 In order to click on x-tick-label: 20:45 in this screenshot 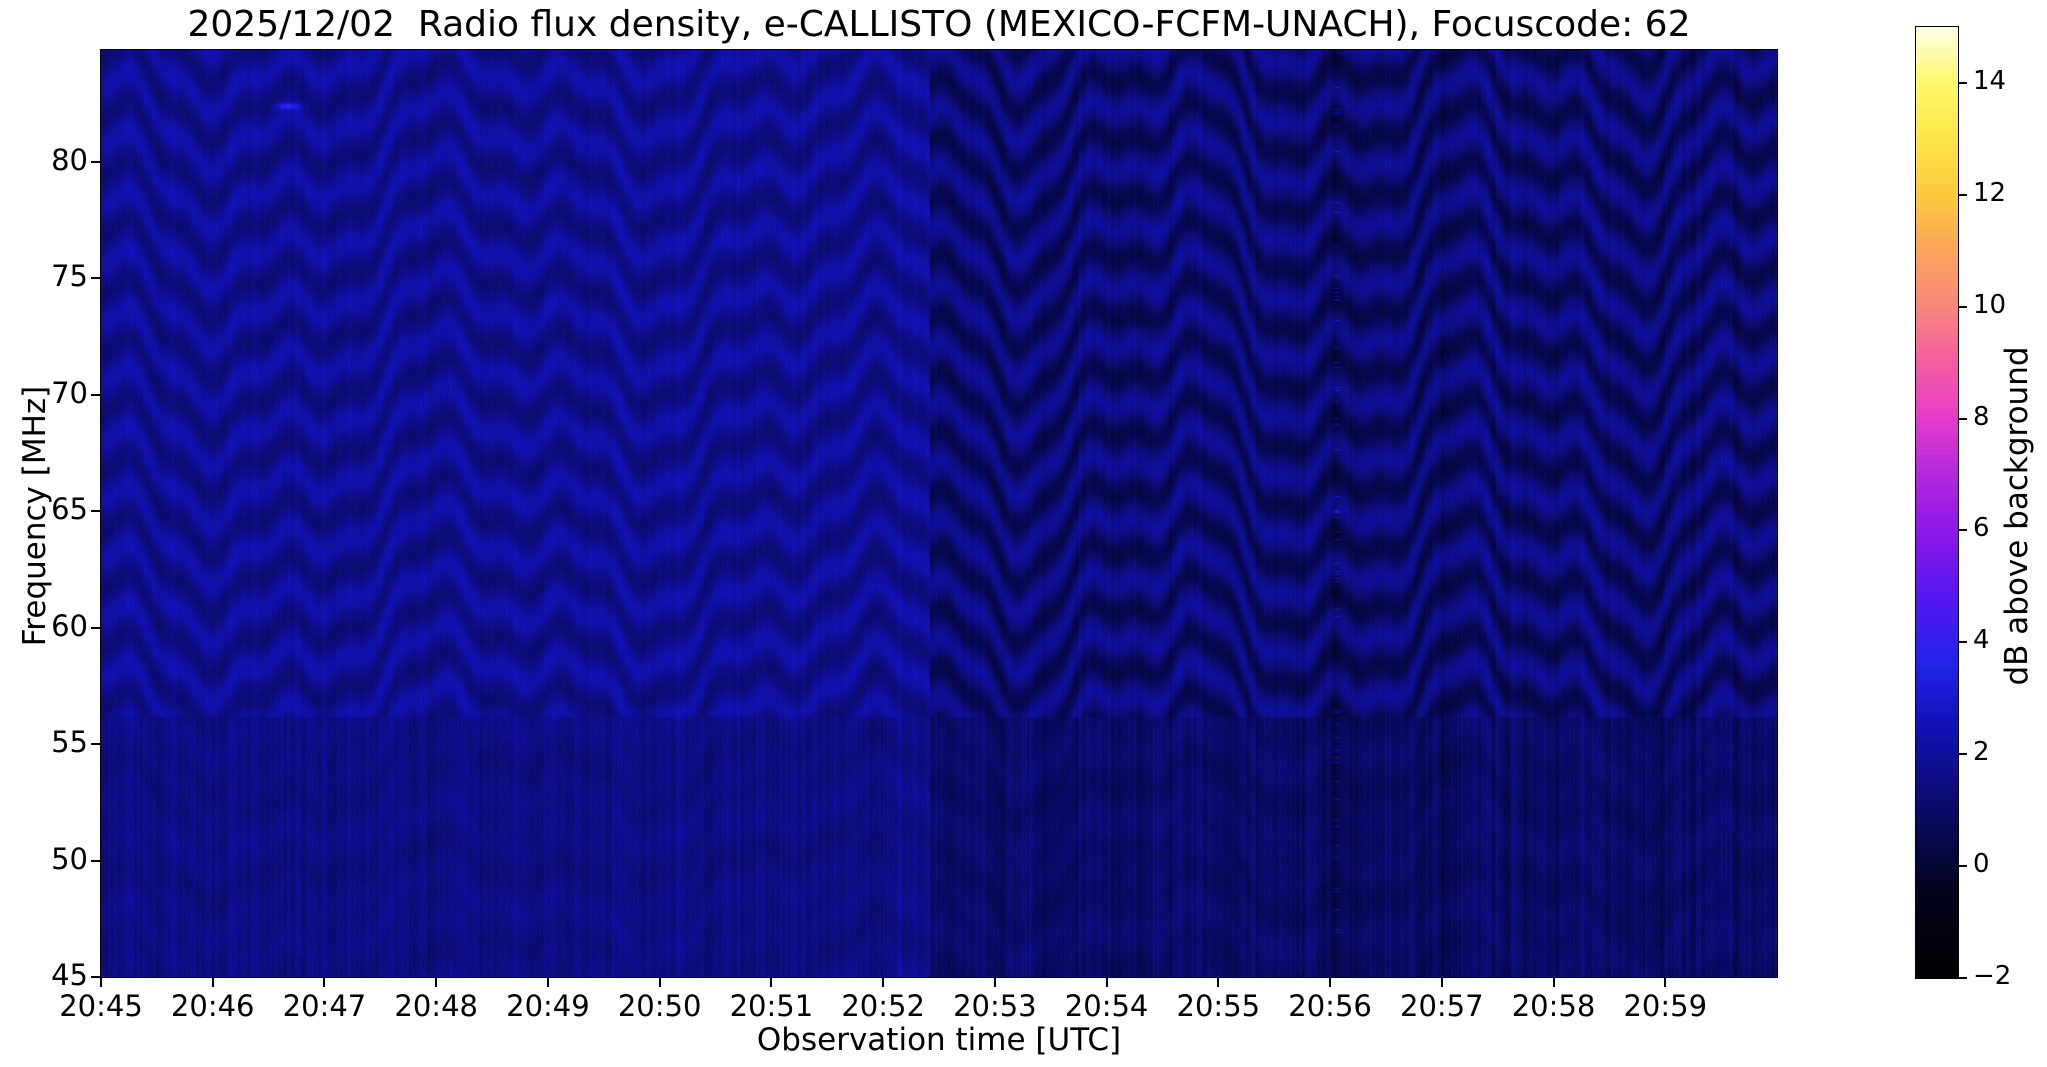, I will do `click(101, 1006)`.